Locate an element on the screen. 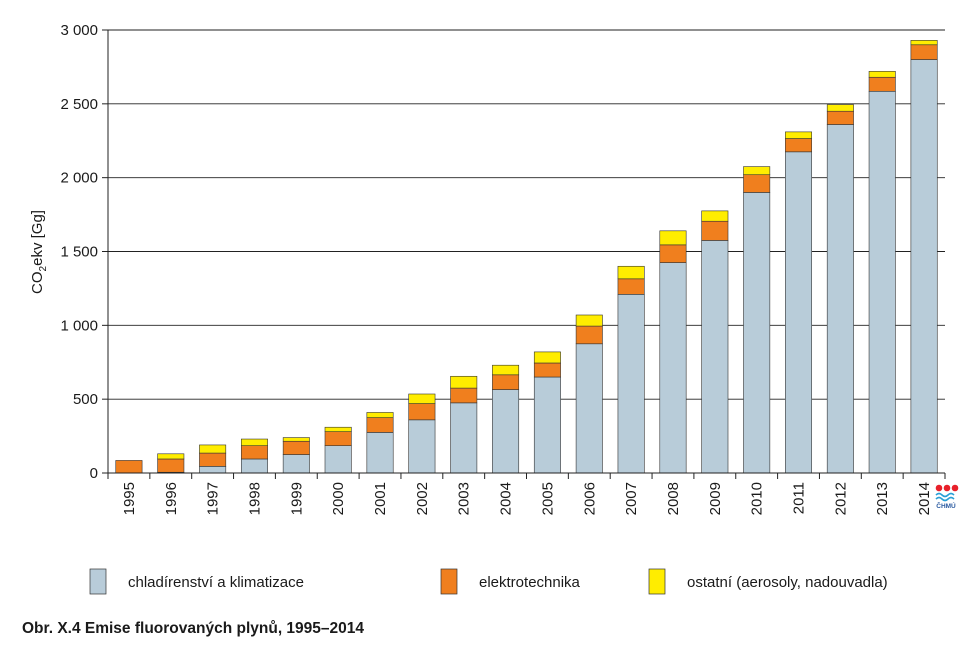 This screenshot has width=976, height=668. y-tick-label: 500 is located at coordinates (85, 399).